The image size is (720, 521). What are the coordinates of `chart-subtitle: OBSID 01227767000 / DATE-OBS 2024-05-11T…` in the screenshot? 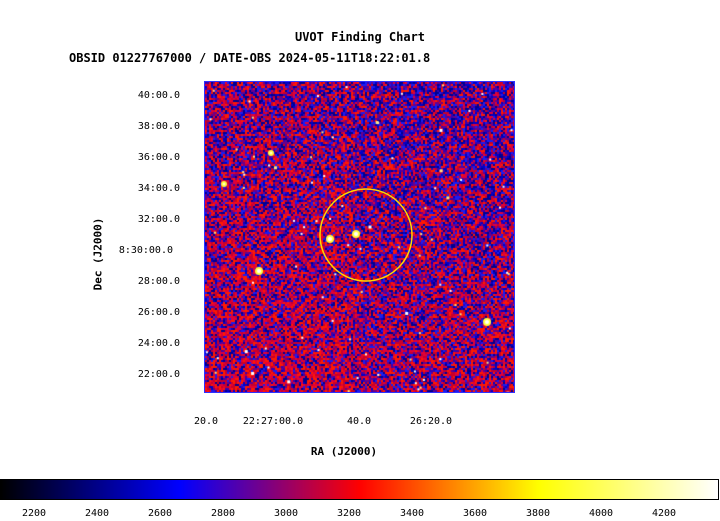 It's located at (250, 58).